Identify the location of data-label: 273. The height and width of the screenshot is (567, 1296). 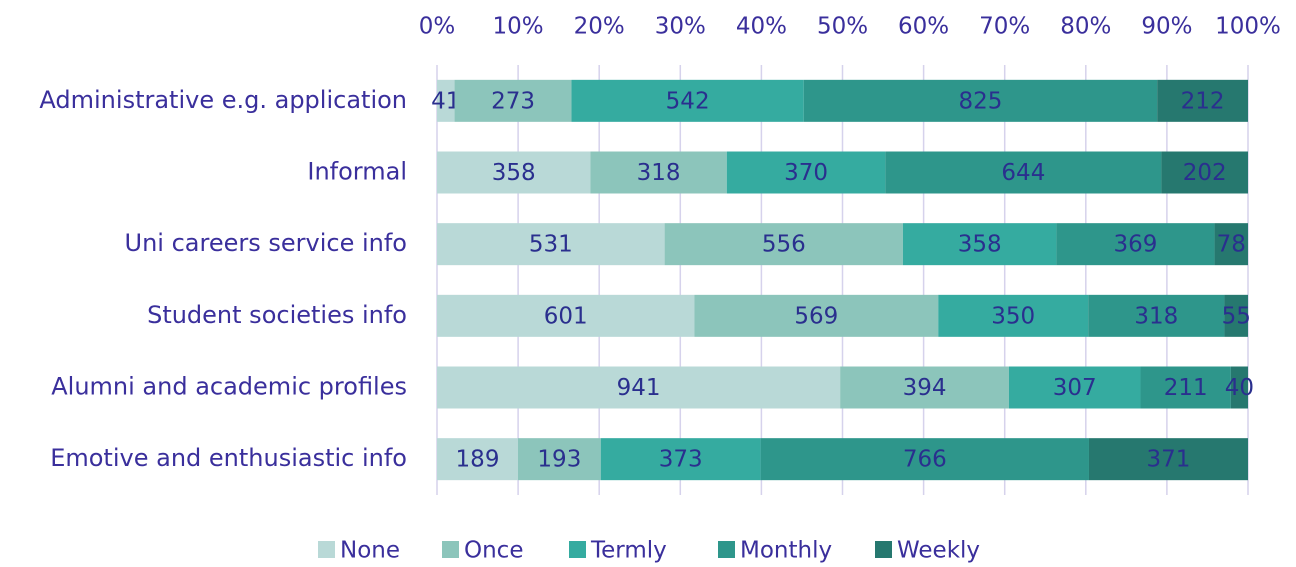
(513, 101).